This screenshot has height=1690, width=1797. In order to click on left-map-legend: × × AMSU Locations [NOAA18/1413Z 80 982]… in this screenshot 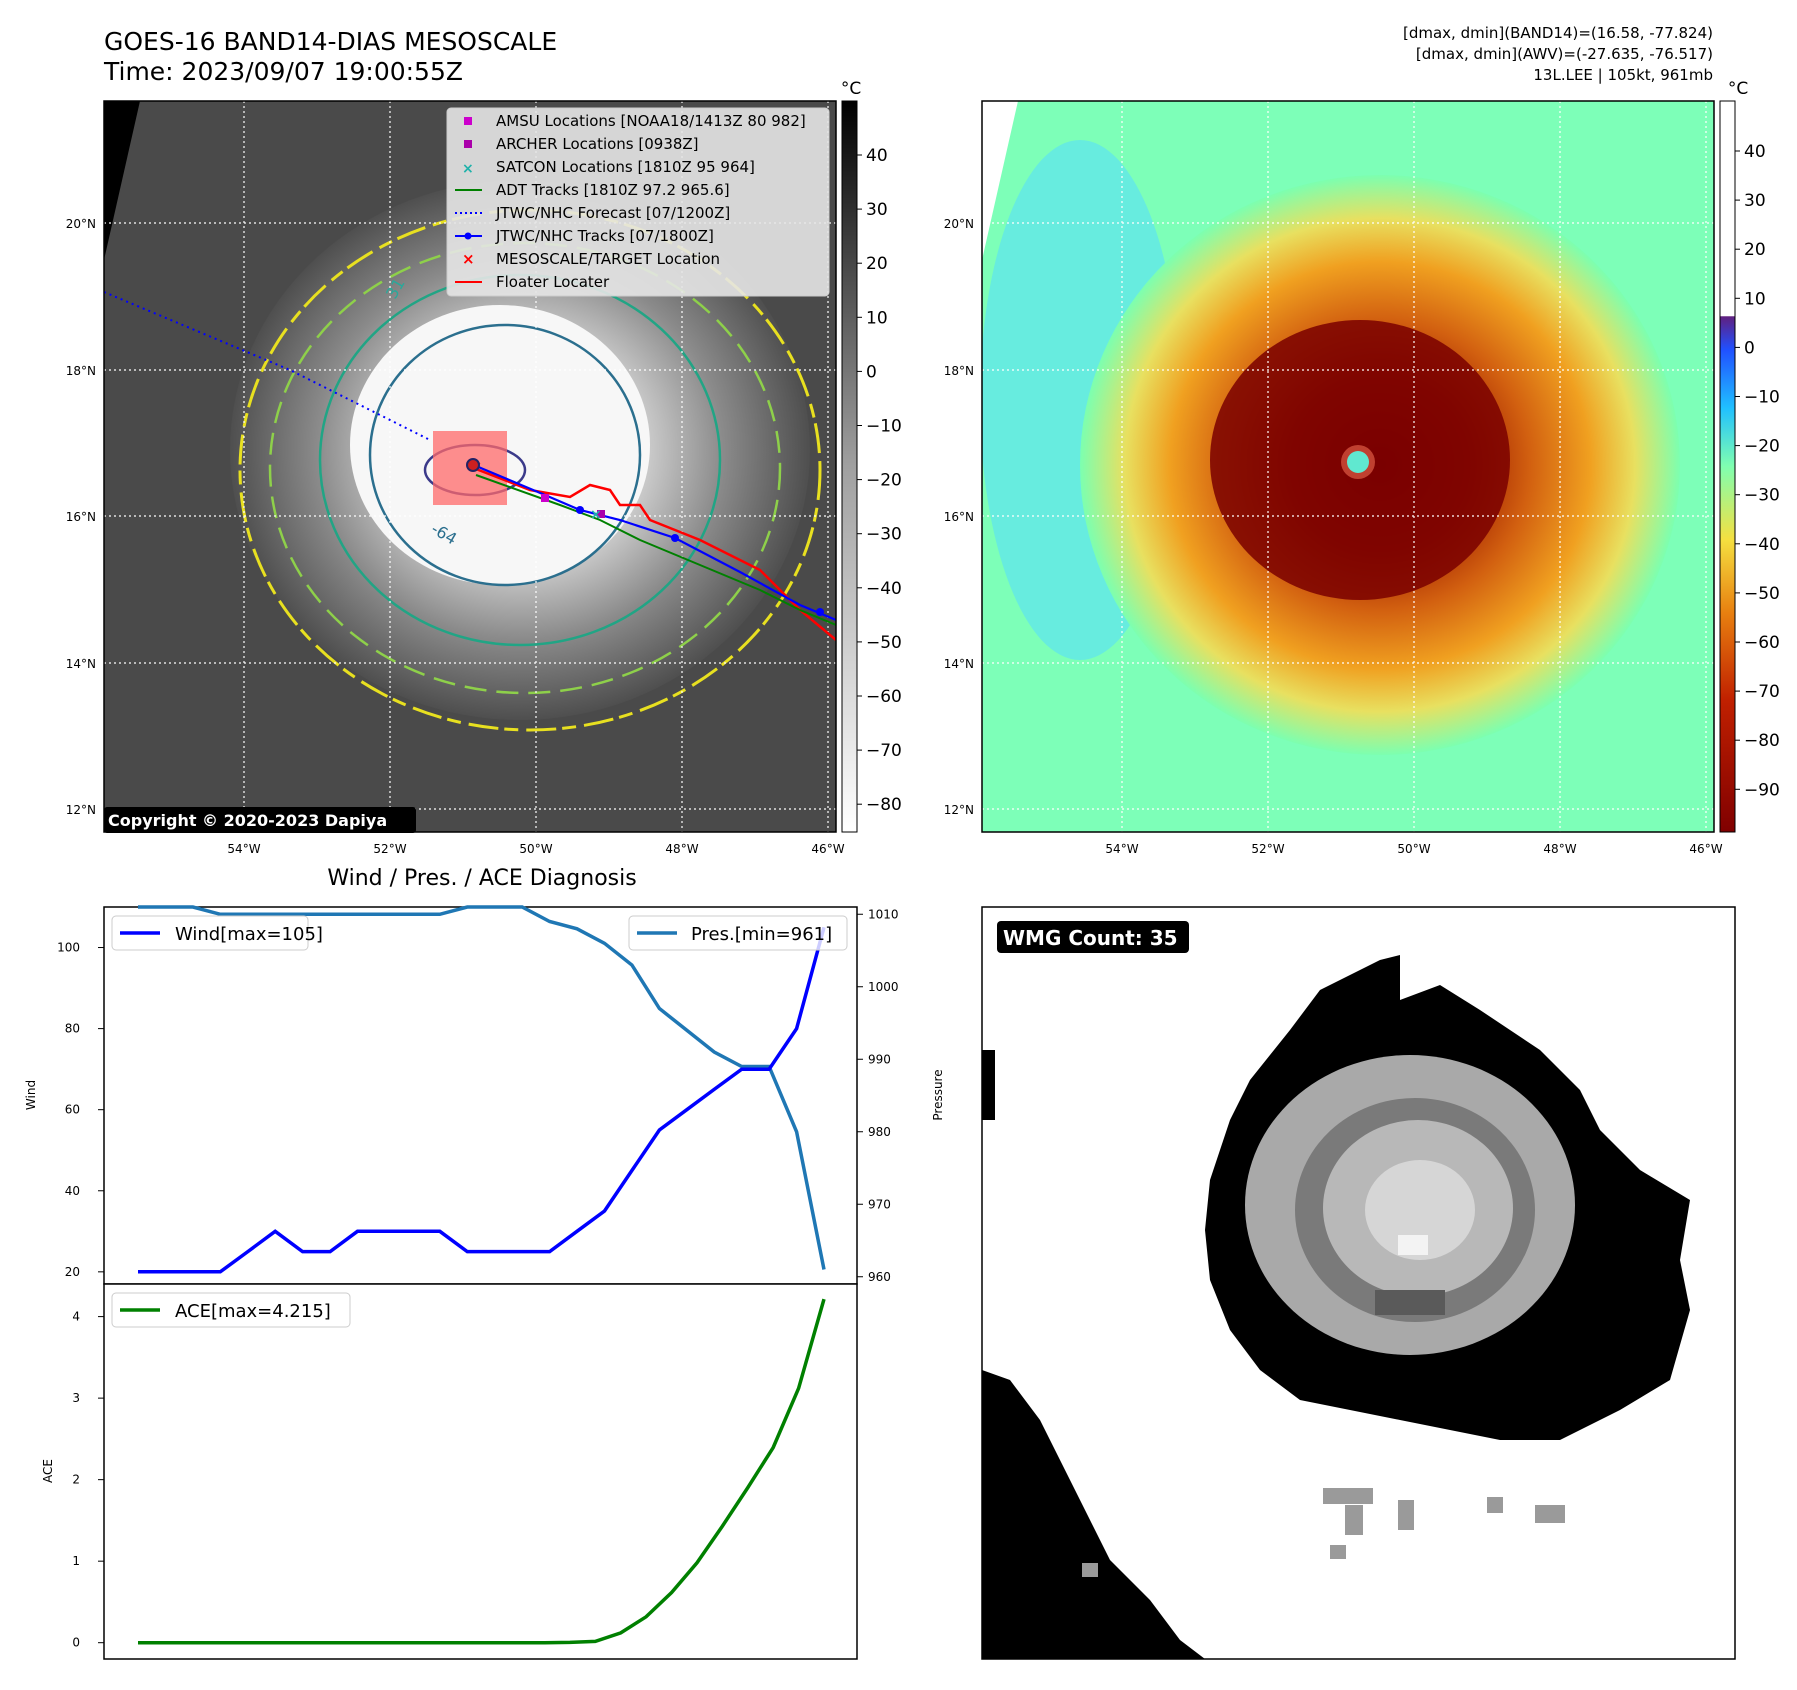, I will do `click(638, 202)`.